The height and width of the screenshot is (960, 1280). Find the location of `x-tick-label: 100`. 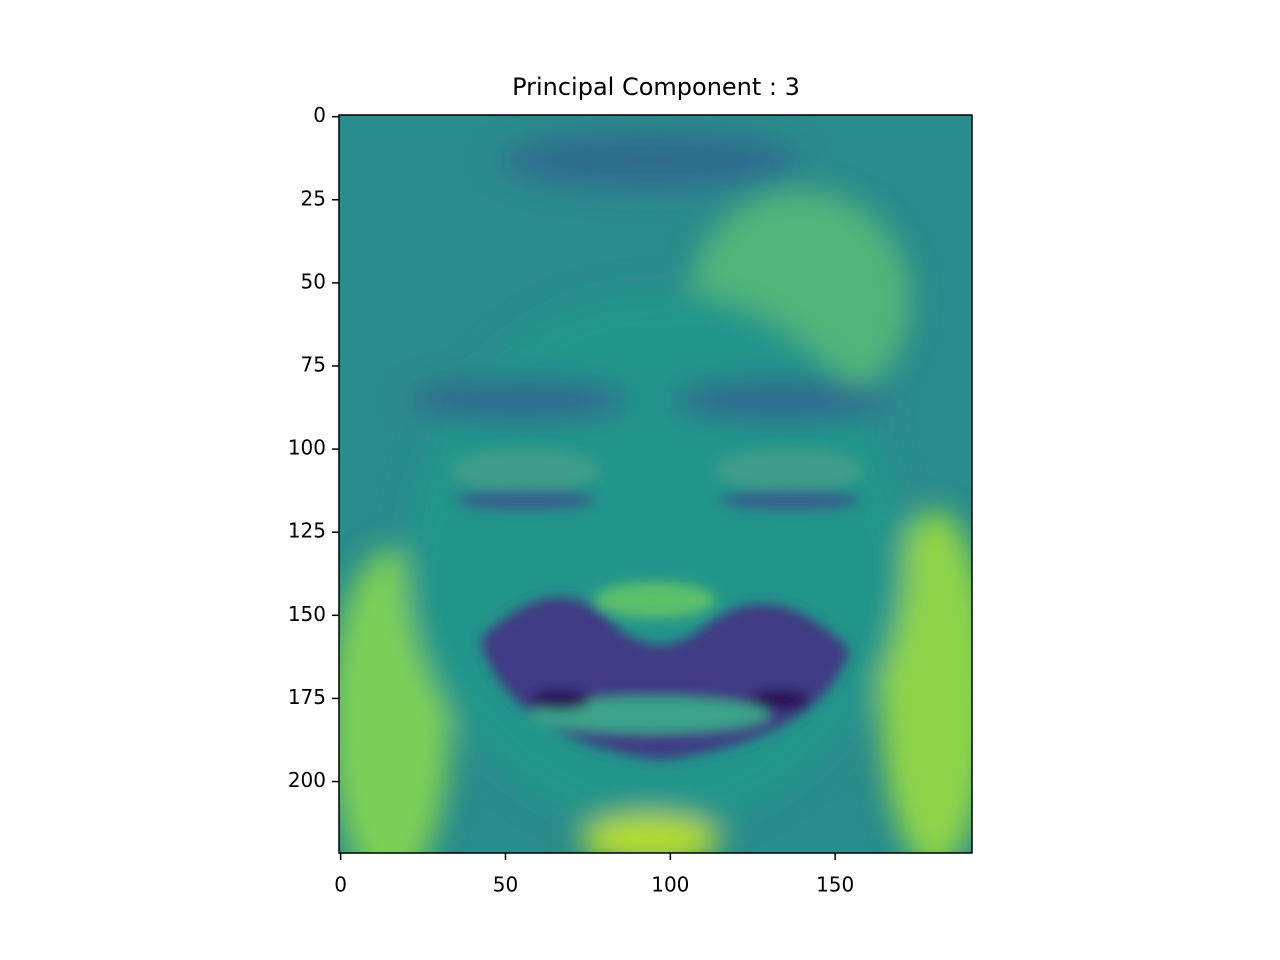

x-tick-label: 100 is located at coordinates (670, 885).